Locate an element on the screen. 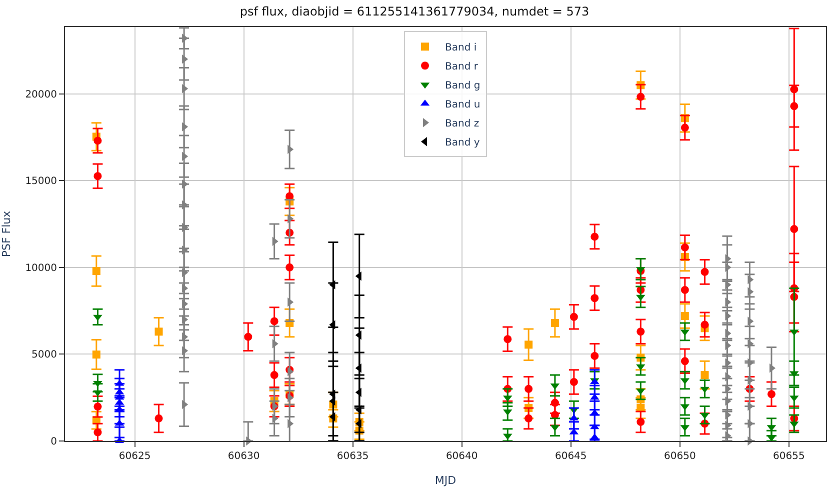 This screenshot has width=829, height=487. x-tick-label: 60640 is located at coordinates (462, 456).